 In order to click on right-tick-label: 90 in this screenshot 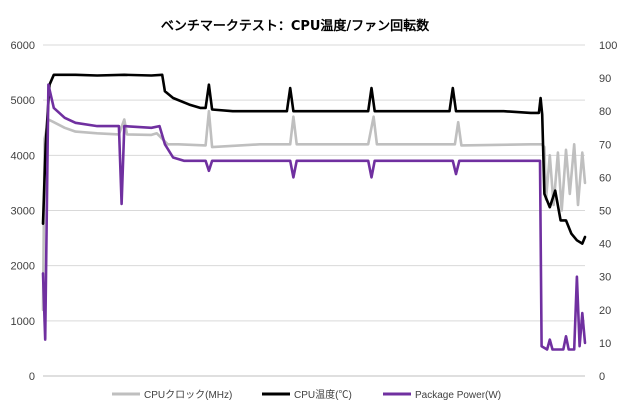, I will do `click(605, 79)`.